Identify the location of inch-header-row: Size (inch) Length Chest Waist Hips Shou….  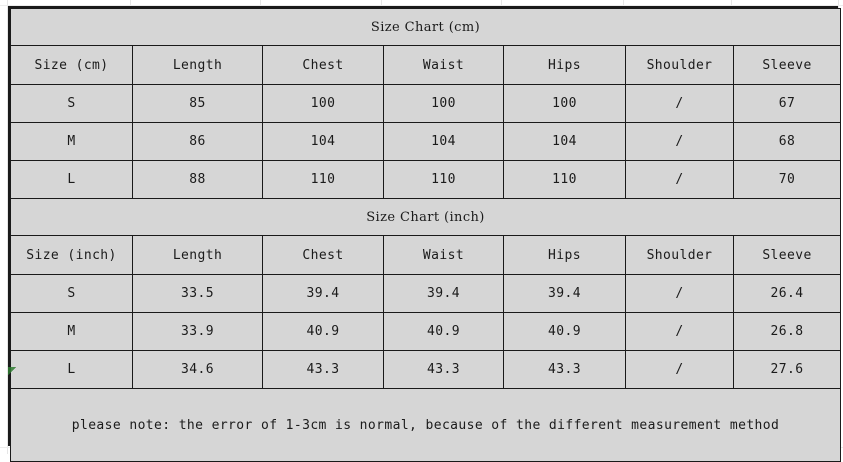
(425, 255).